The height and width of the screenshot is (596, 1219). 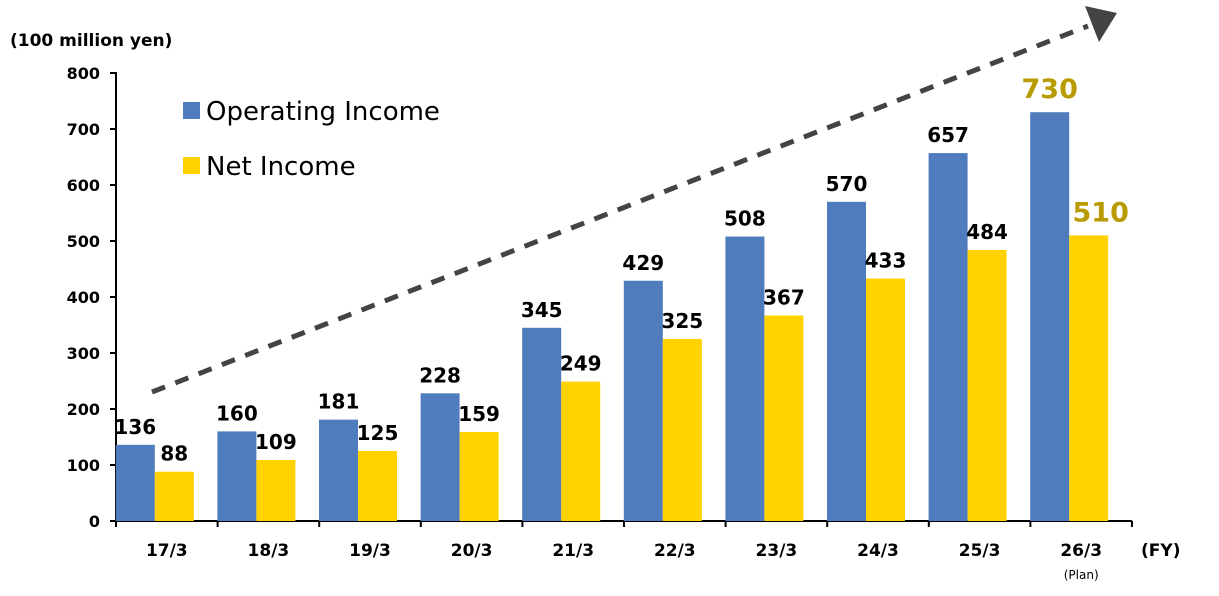 I want to click on data-label: 249, so click(x=581, y=364).